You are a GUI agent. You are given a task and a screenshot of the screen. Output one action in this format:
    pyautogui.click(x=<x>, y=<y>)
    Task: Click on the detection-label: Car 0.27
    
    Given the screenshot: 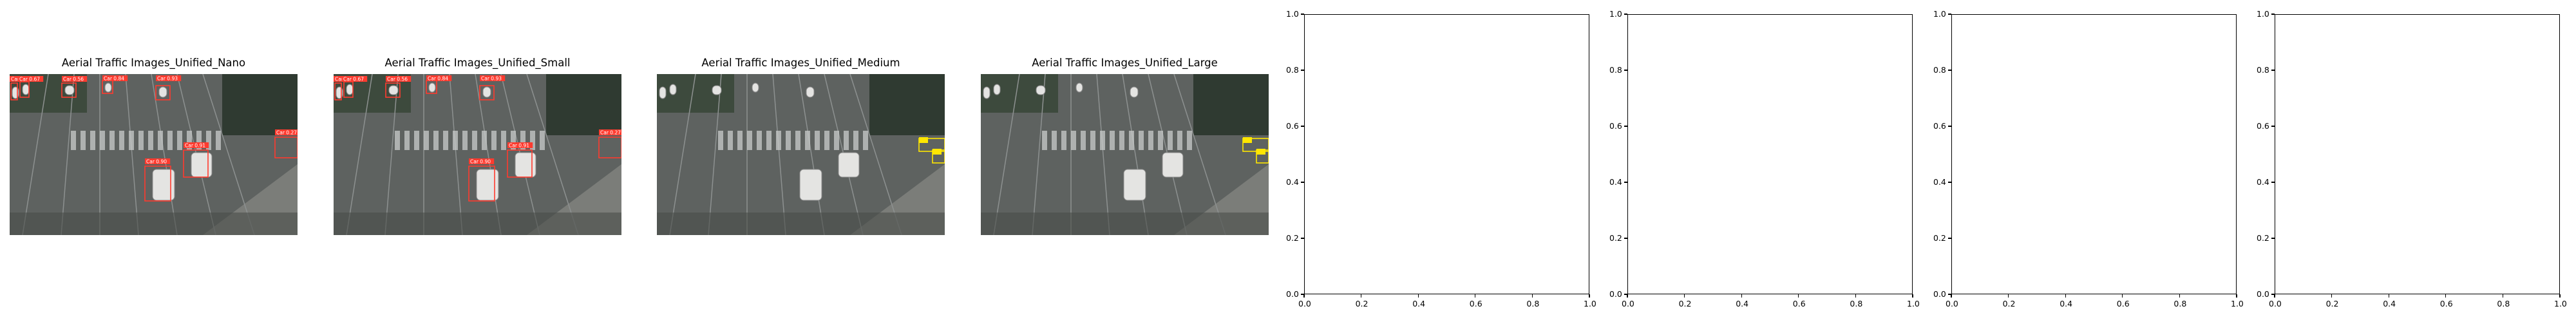 What is the action you would take?
    pyautogui.click(x=286, y=133)
    